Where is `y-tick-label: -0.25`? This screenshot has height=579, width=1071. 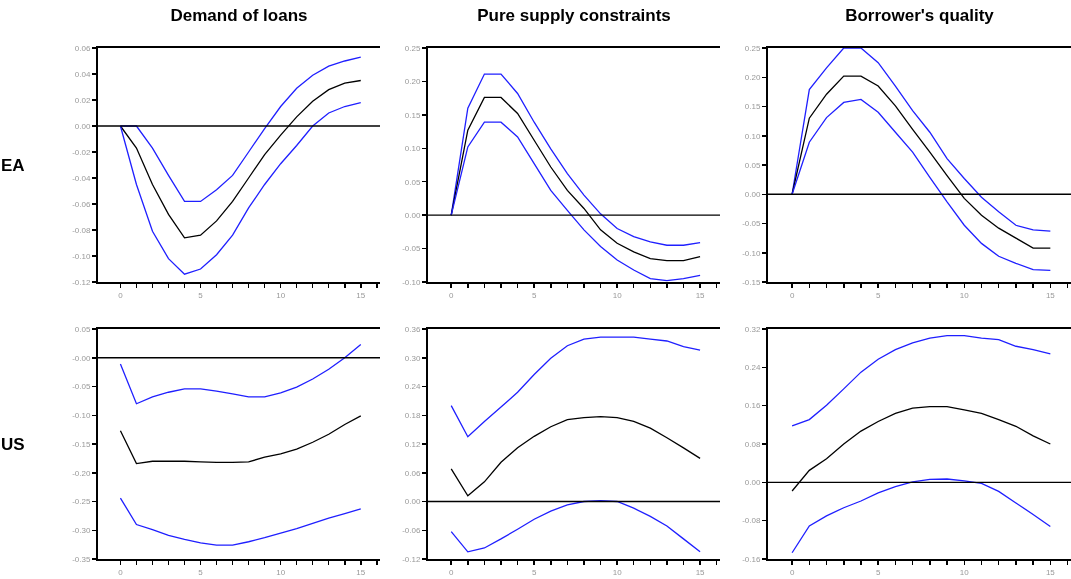 y-tick-label: -0.25 is located at coordinates (81, 502).